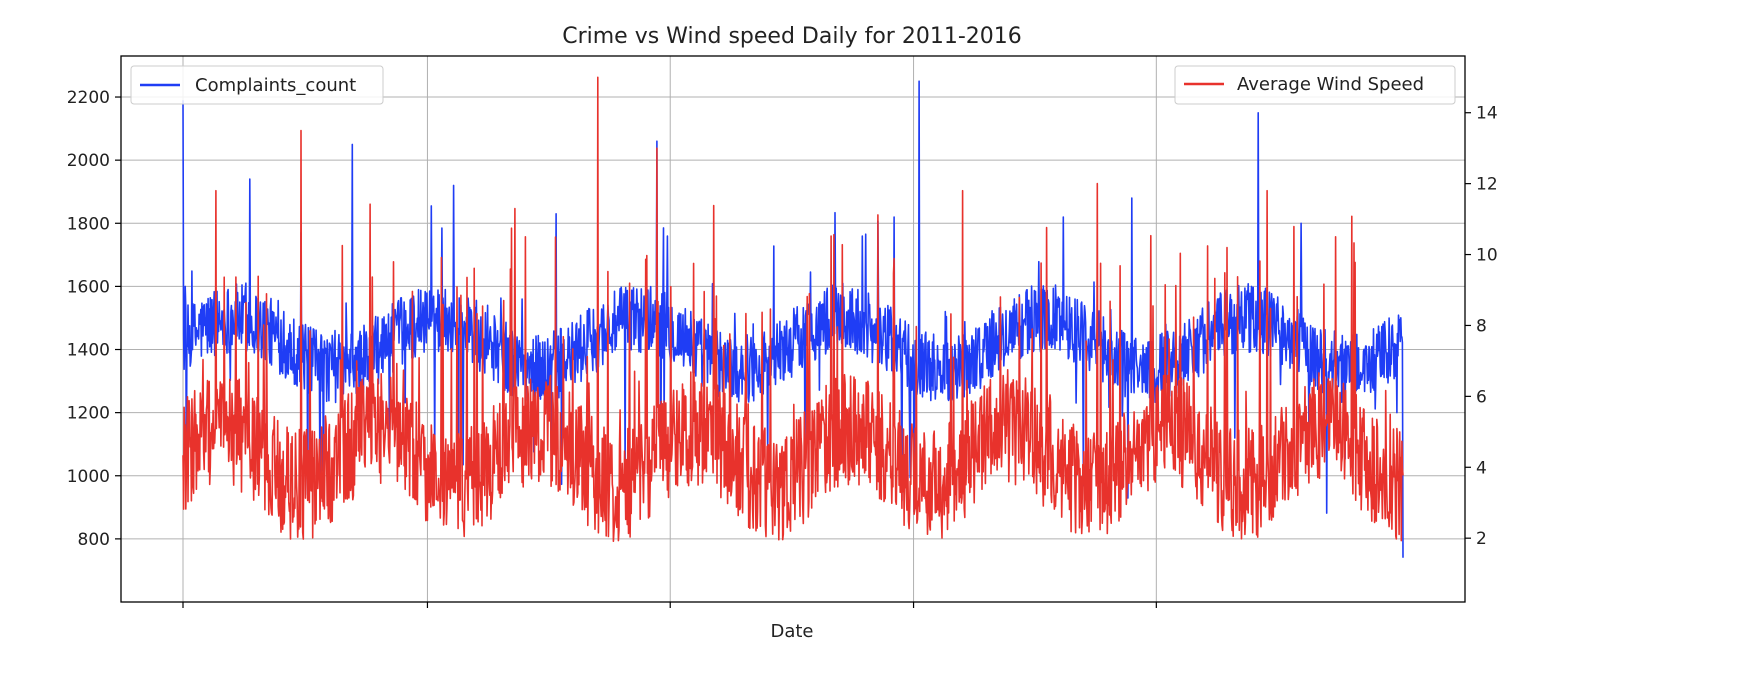  What do you see at coordinates (1487, 185) in the screenshot?
I see `right-tick-label: 12` at bounding box center [1487, 185].